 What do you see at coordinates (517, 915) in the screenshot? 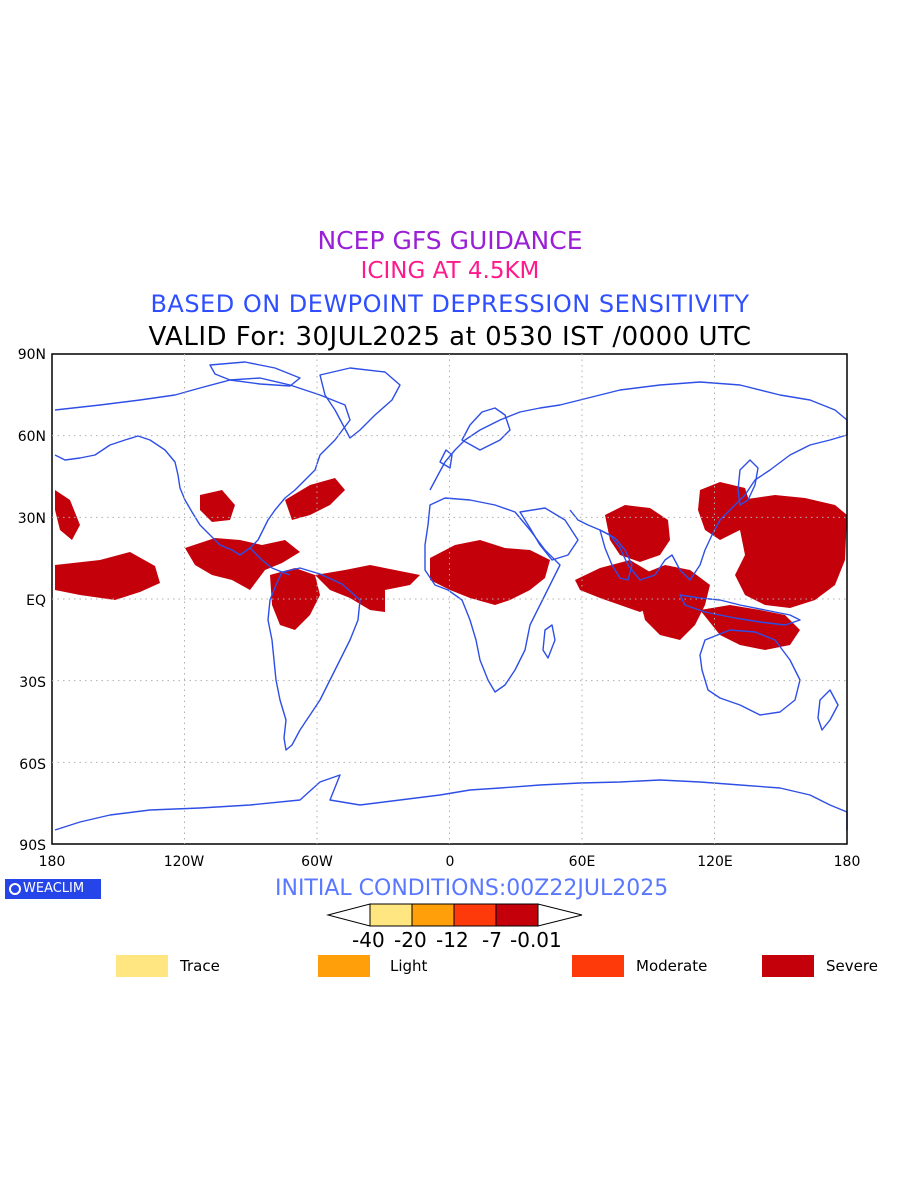
I see `colorbar-segment-severe` at bounding box center [517, 915].